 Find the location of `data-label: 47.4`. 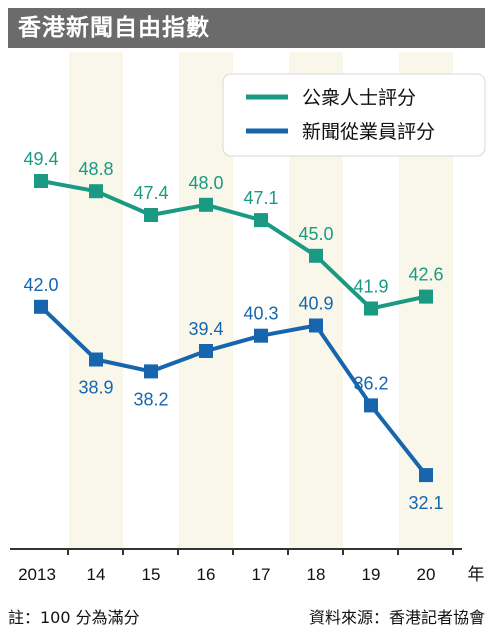

data-label: 47.4 is located at coordinates (150, 193).